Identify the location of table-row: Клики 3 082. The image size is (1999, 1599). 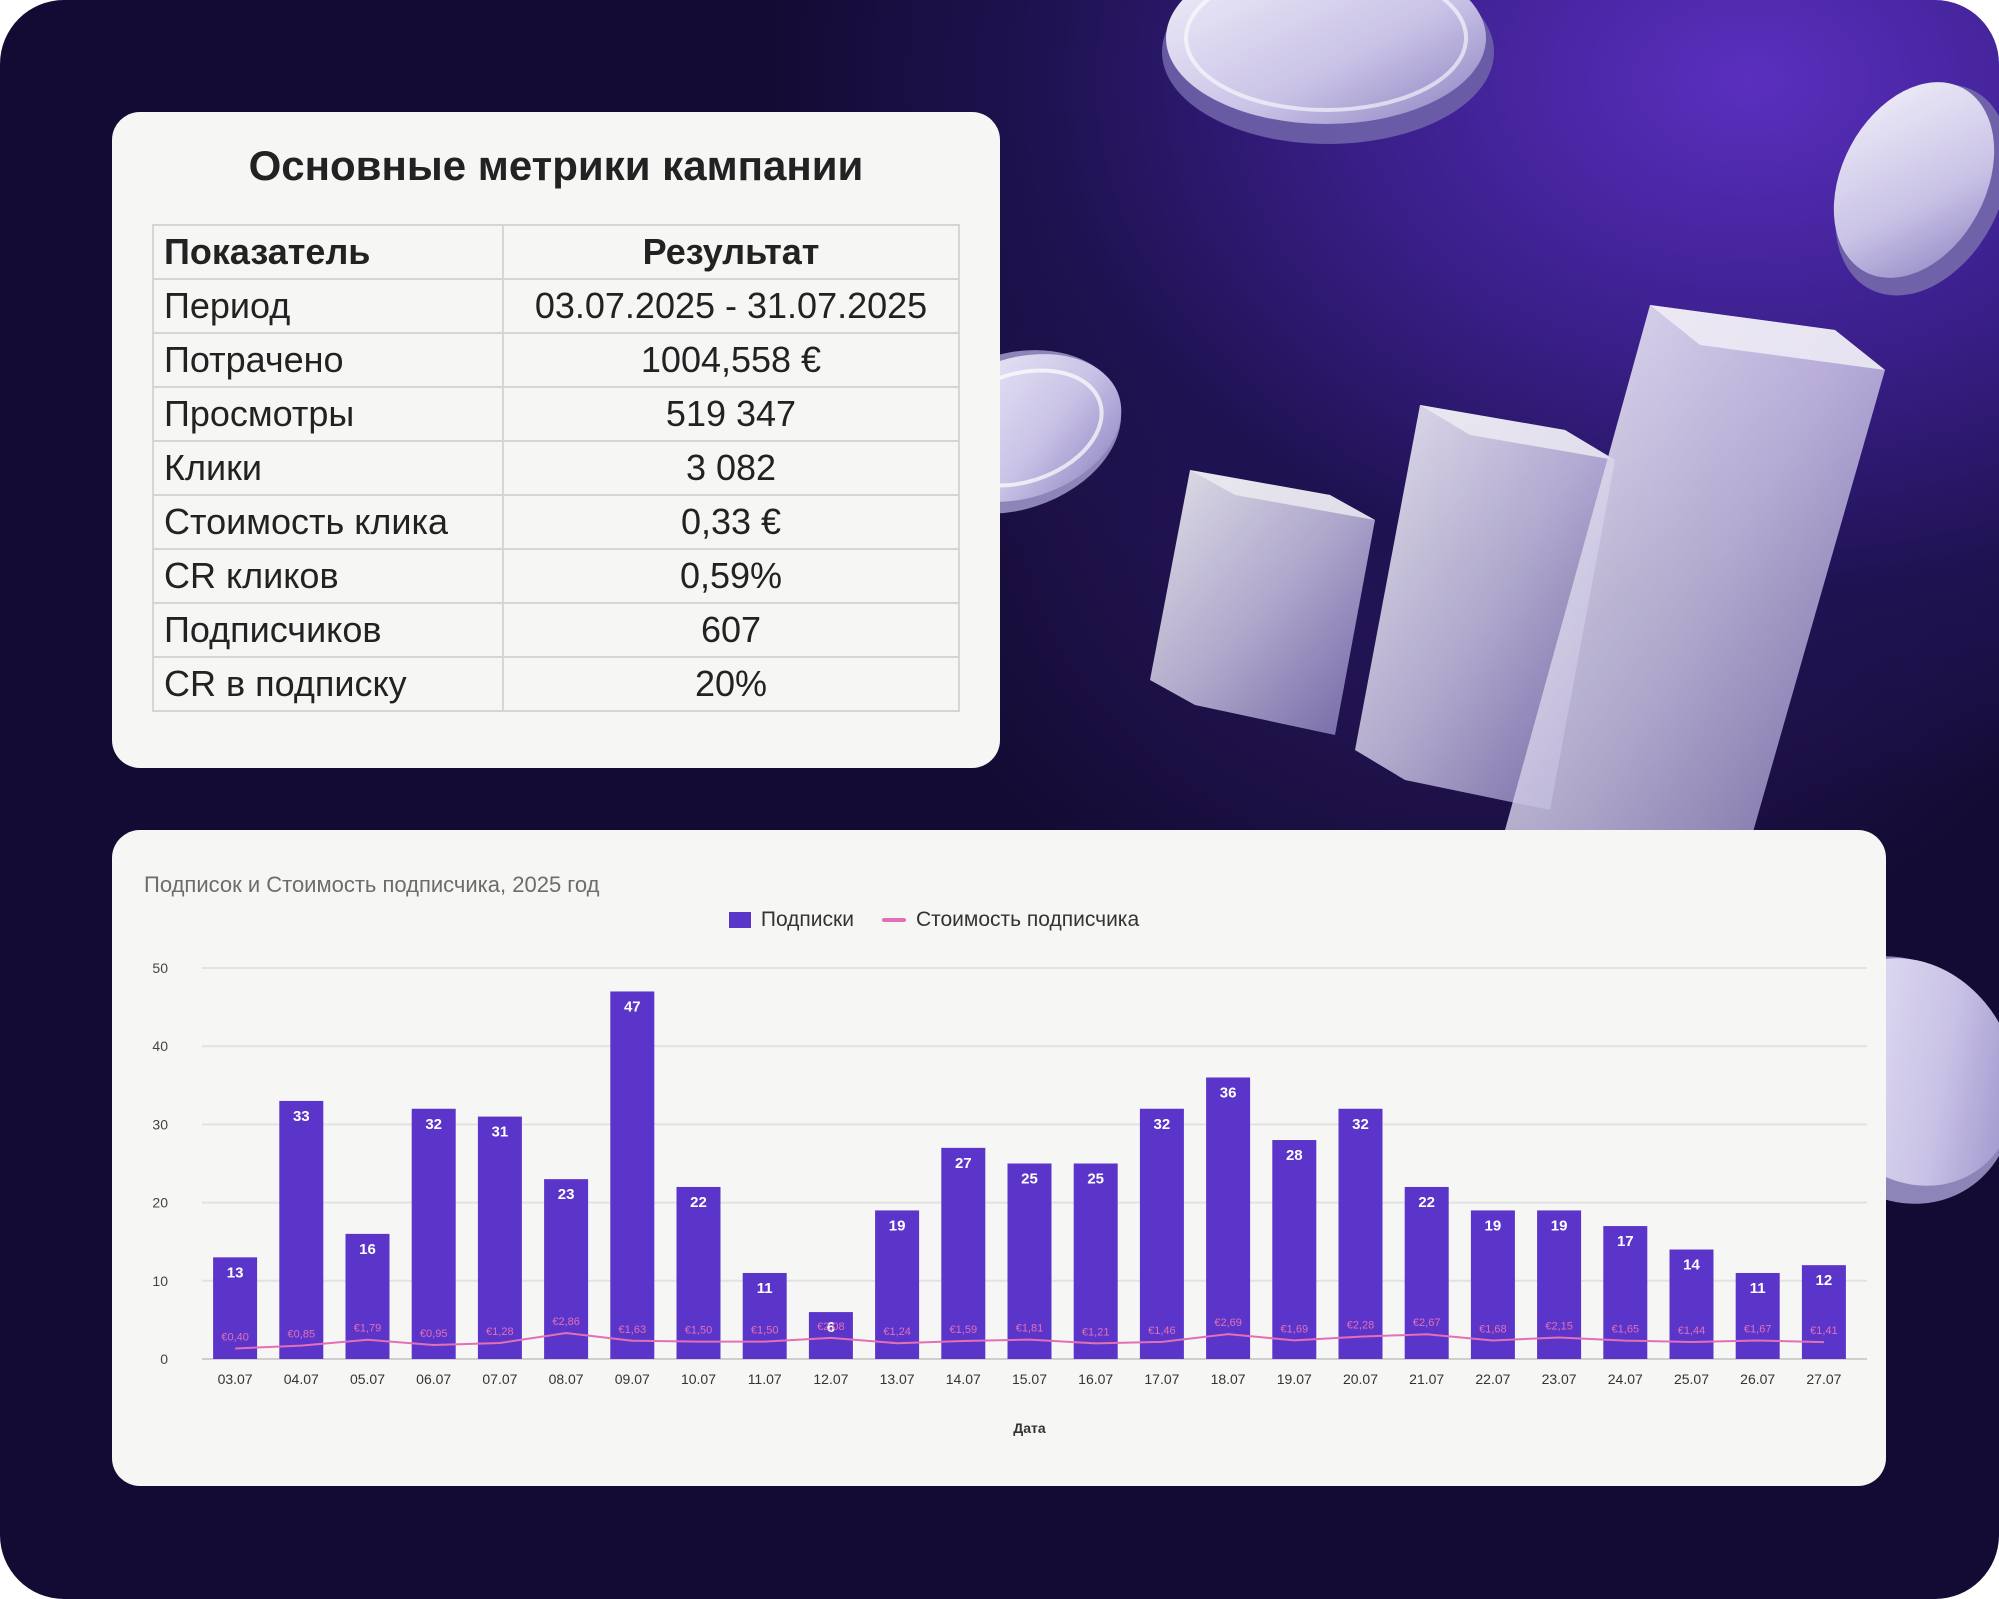
(556, 468).